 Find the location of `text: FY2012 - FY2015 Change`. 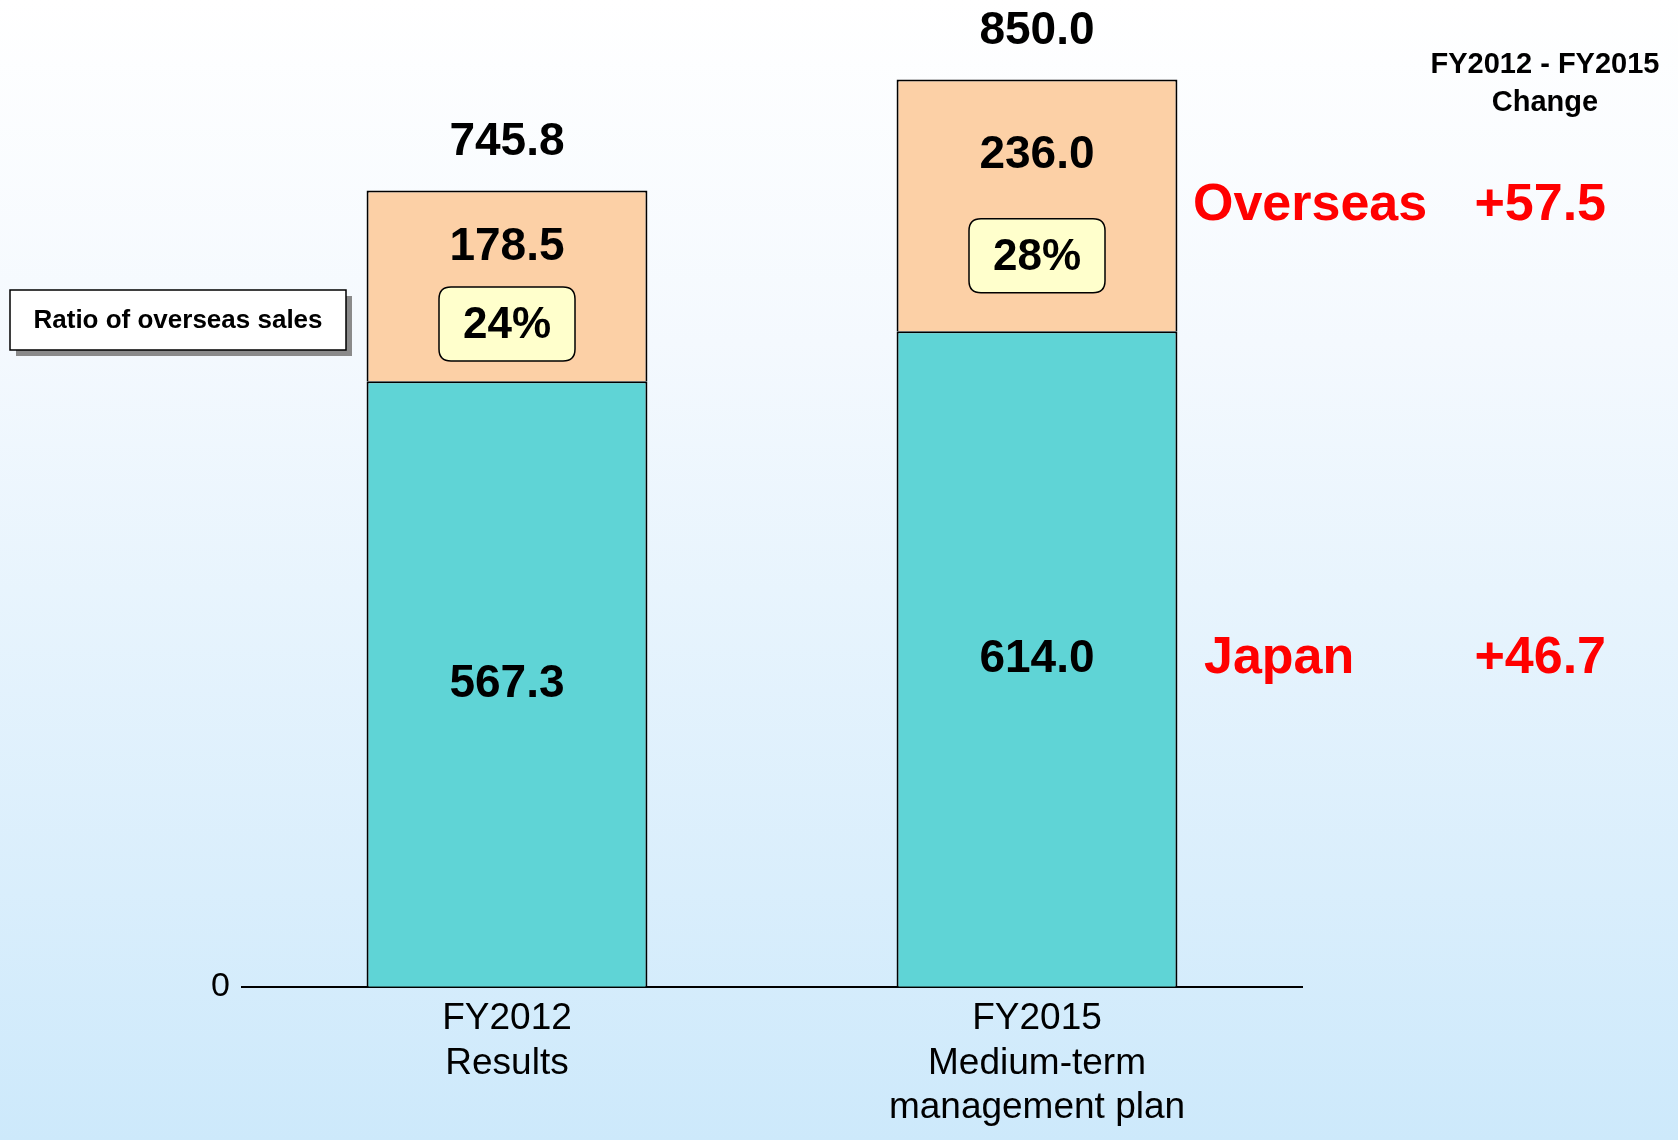

text: FY2012 - FY2015 Change is located at coordinates (1545, 82).